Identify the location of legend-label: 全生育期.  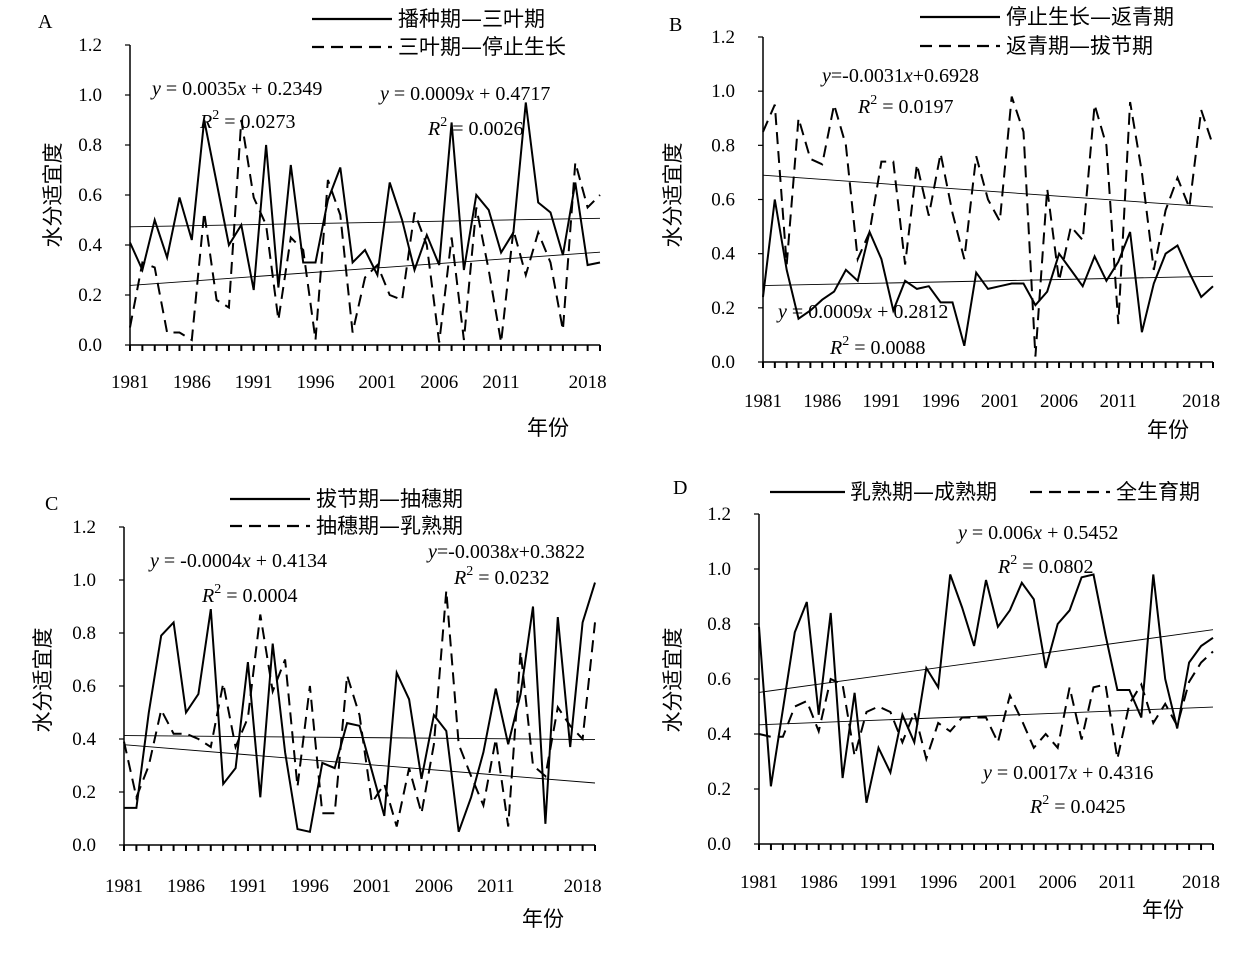
(1158, 492).